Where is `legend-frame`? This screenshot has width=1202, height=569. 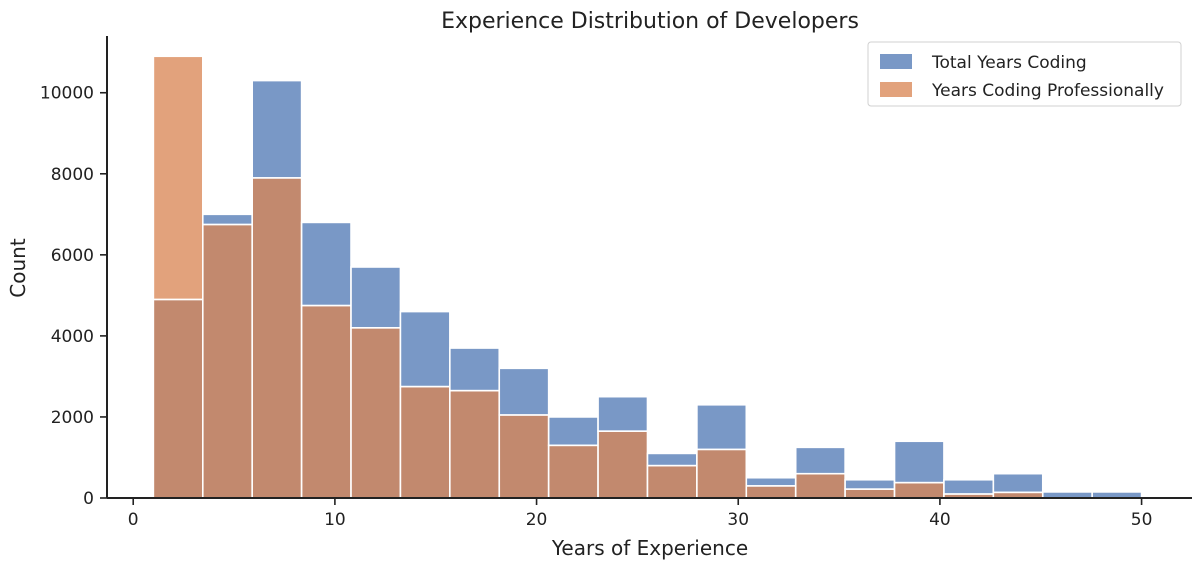 legend-frame is located at coordinates (1024, 74).